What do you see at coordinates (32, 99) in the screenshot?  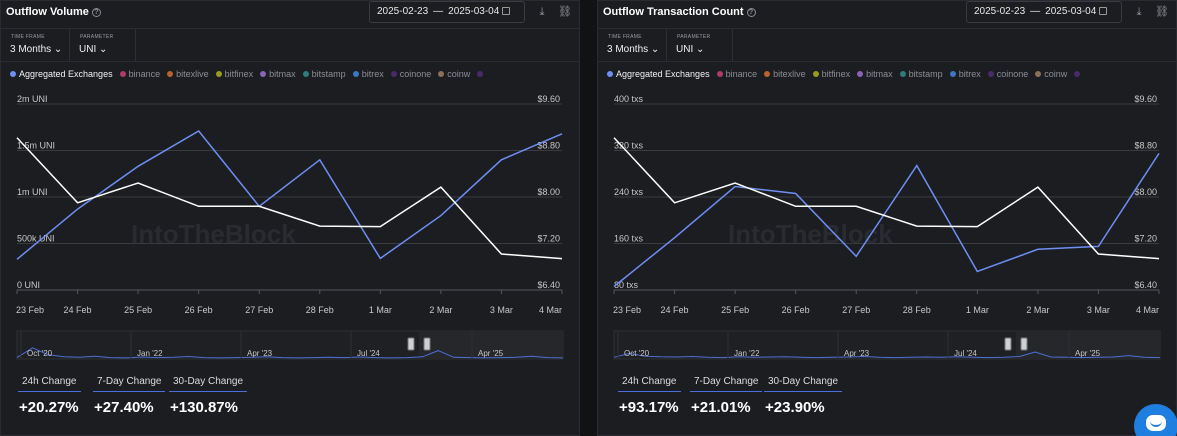 I see `y-axis-left-label: 2m UNI` at bounding box center [32, 99].